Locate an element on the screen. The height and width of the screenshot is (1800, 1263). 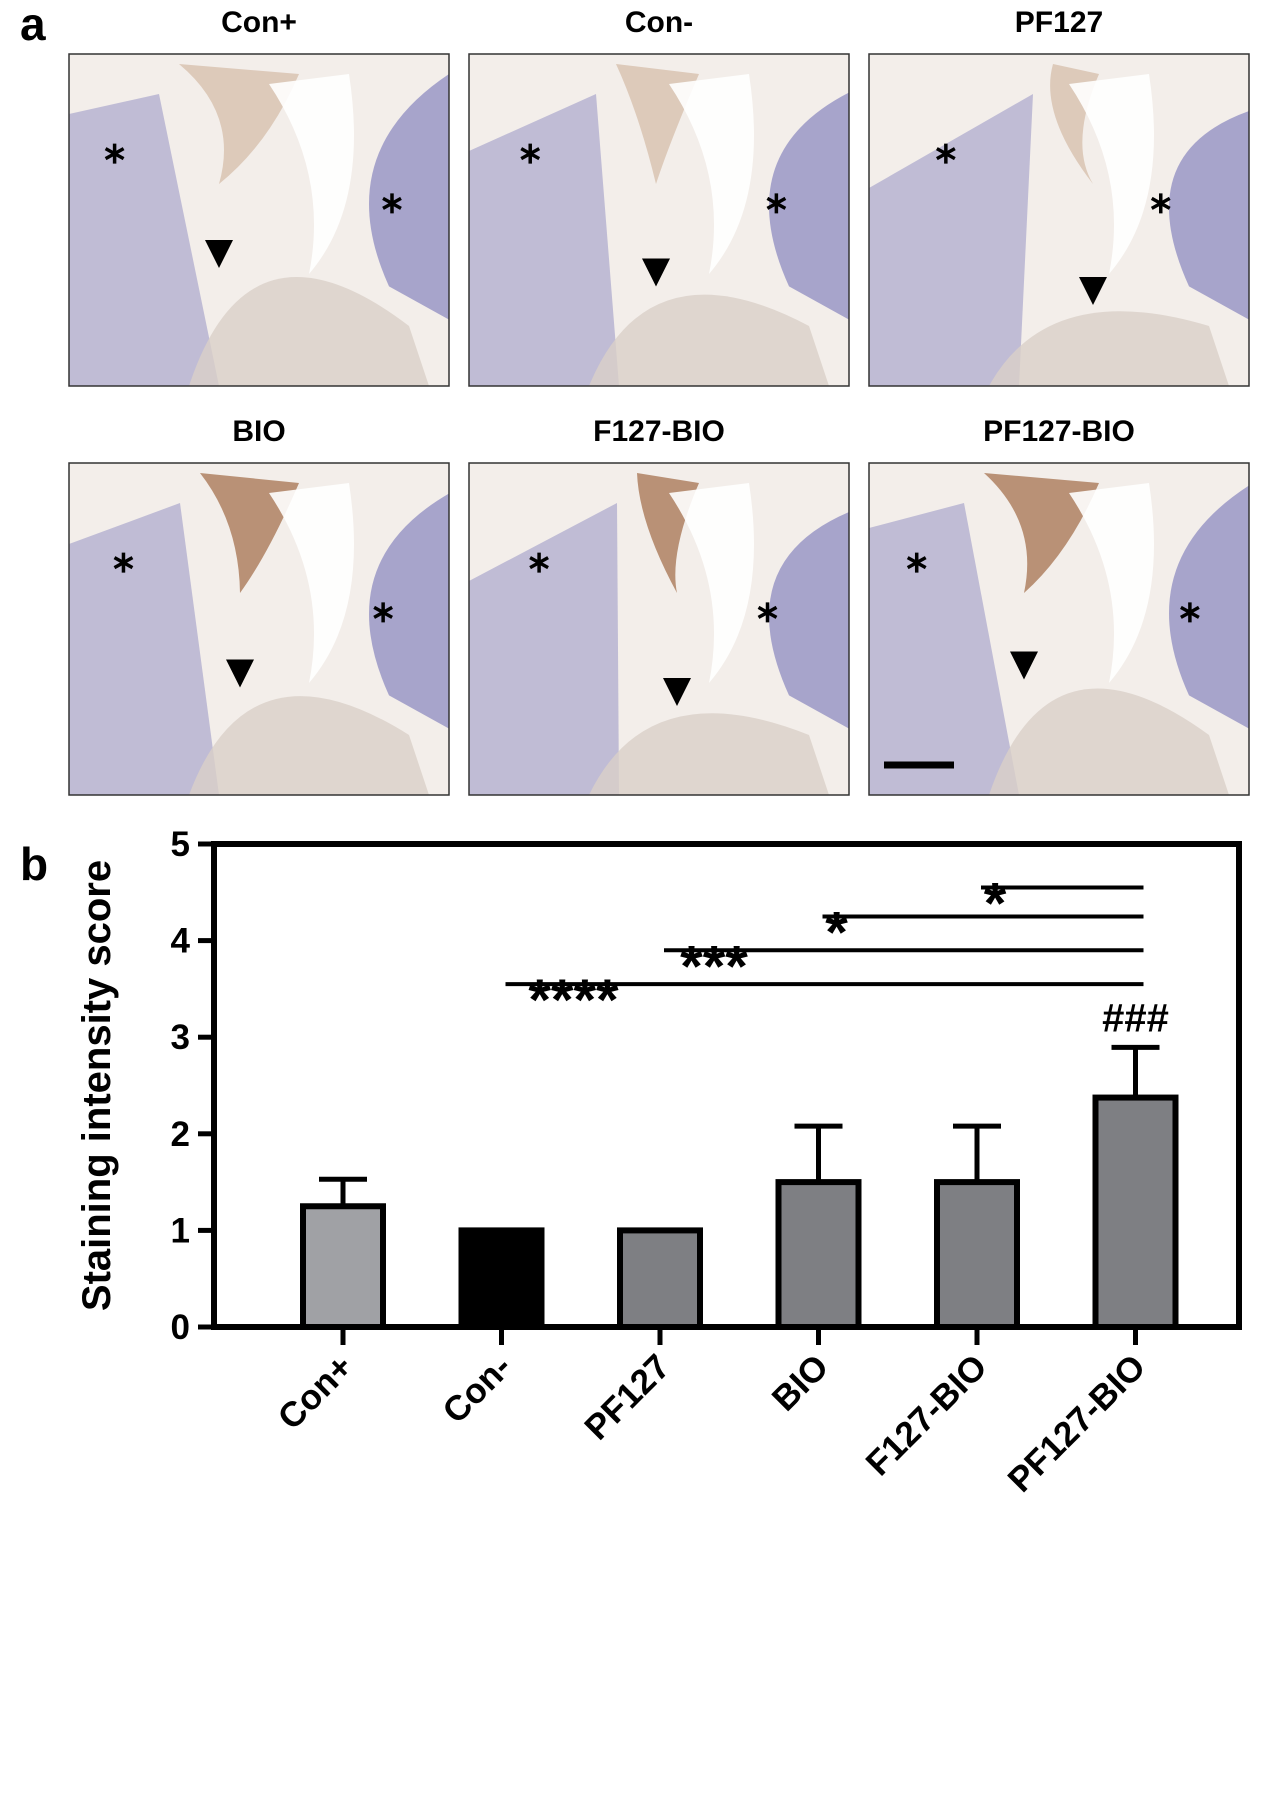
x-tick-label: F127-BIO is located at coordinates (926, 1415).